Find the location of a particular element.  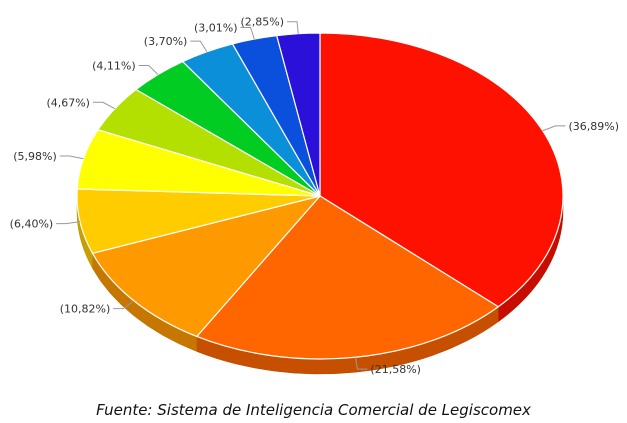

slice-label-9: (3,01%) is located at coordinates (216, 28).